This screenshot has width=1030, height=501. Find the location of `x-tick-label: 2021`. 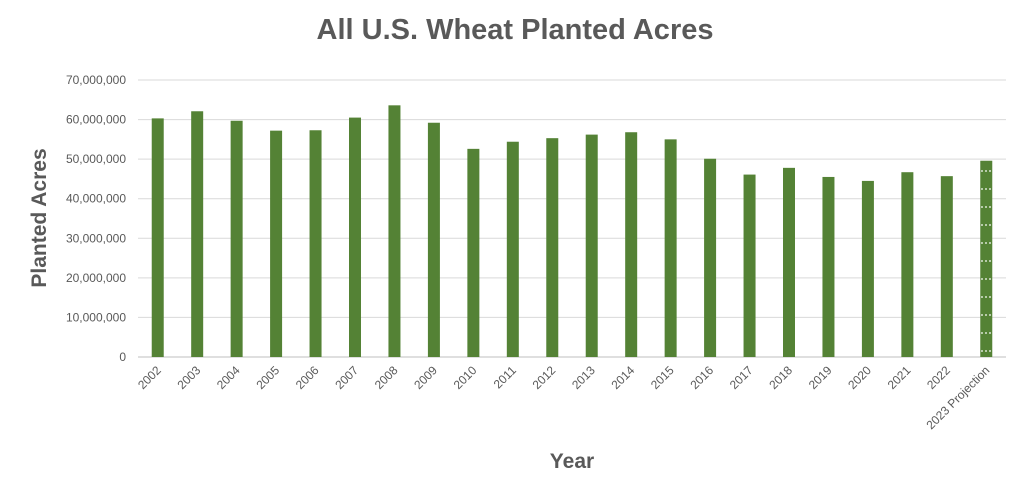

x-tick-label: 2021 is located at coordinates (899, 377).